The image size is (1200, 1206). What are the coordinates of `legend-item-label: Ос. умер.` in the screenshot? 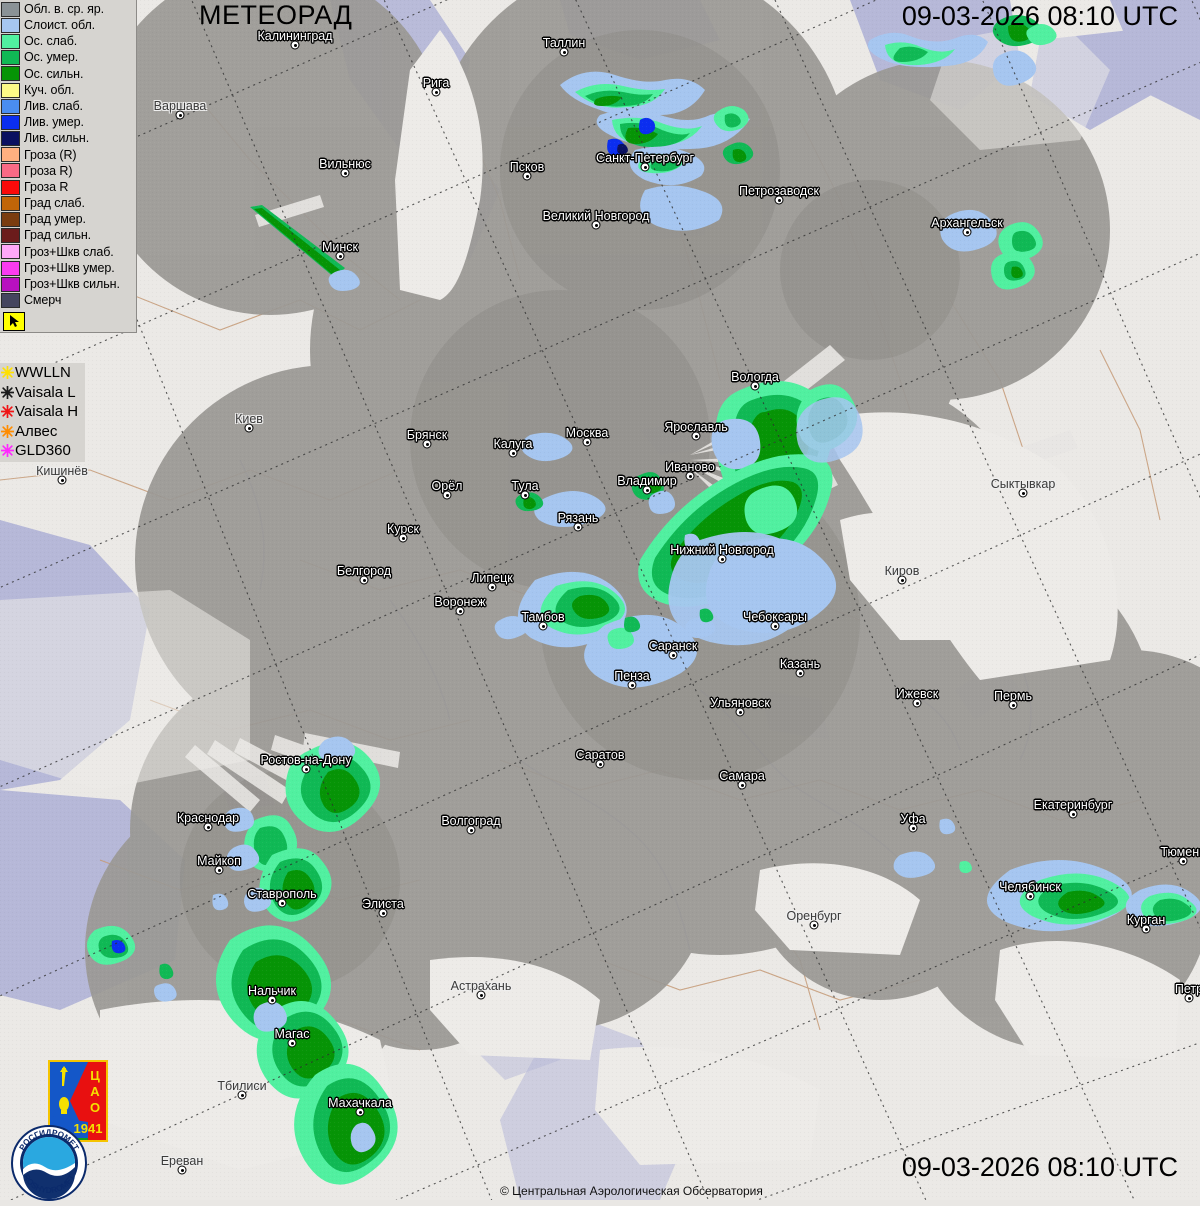 It's located at (51, 57).